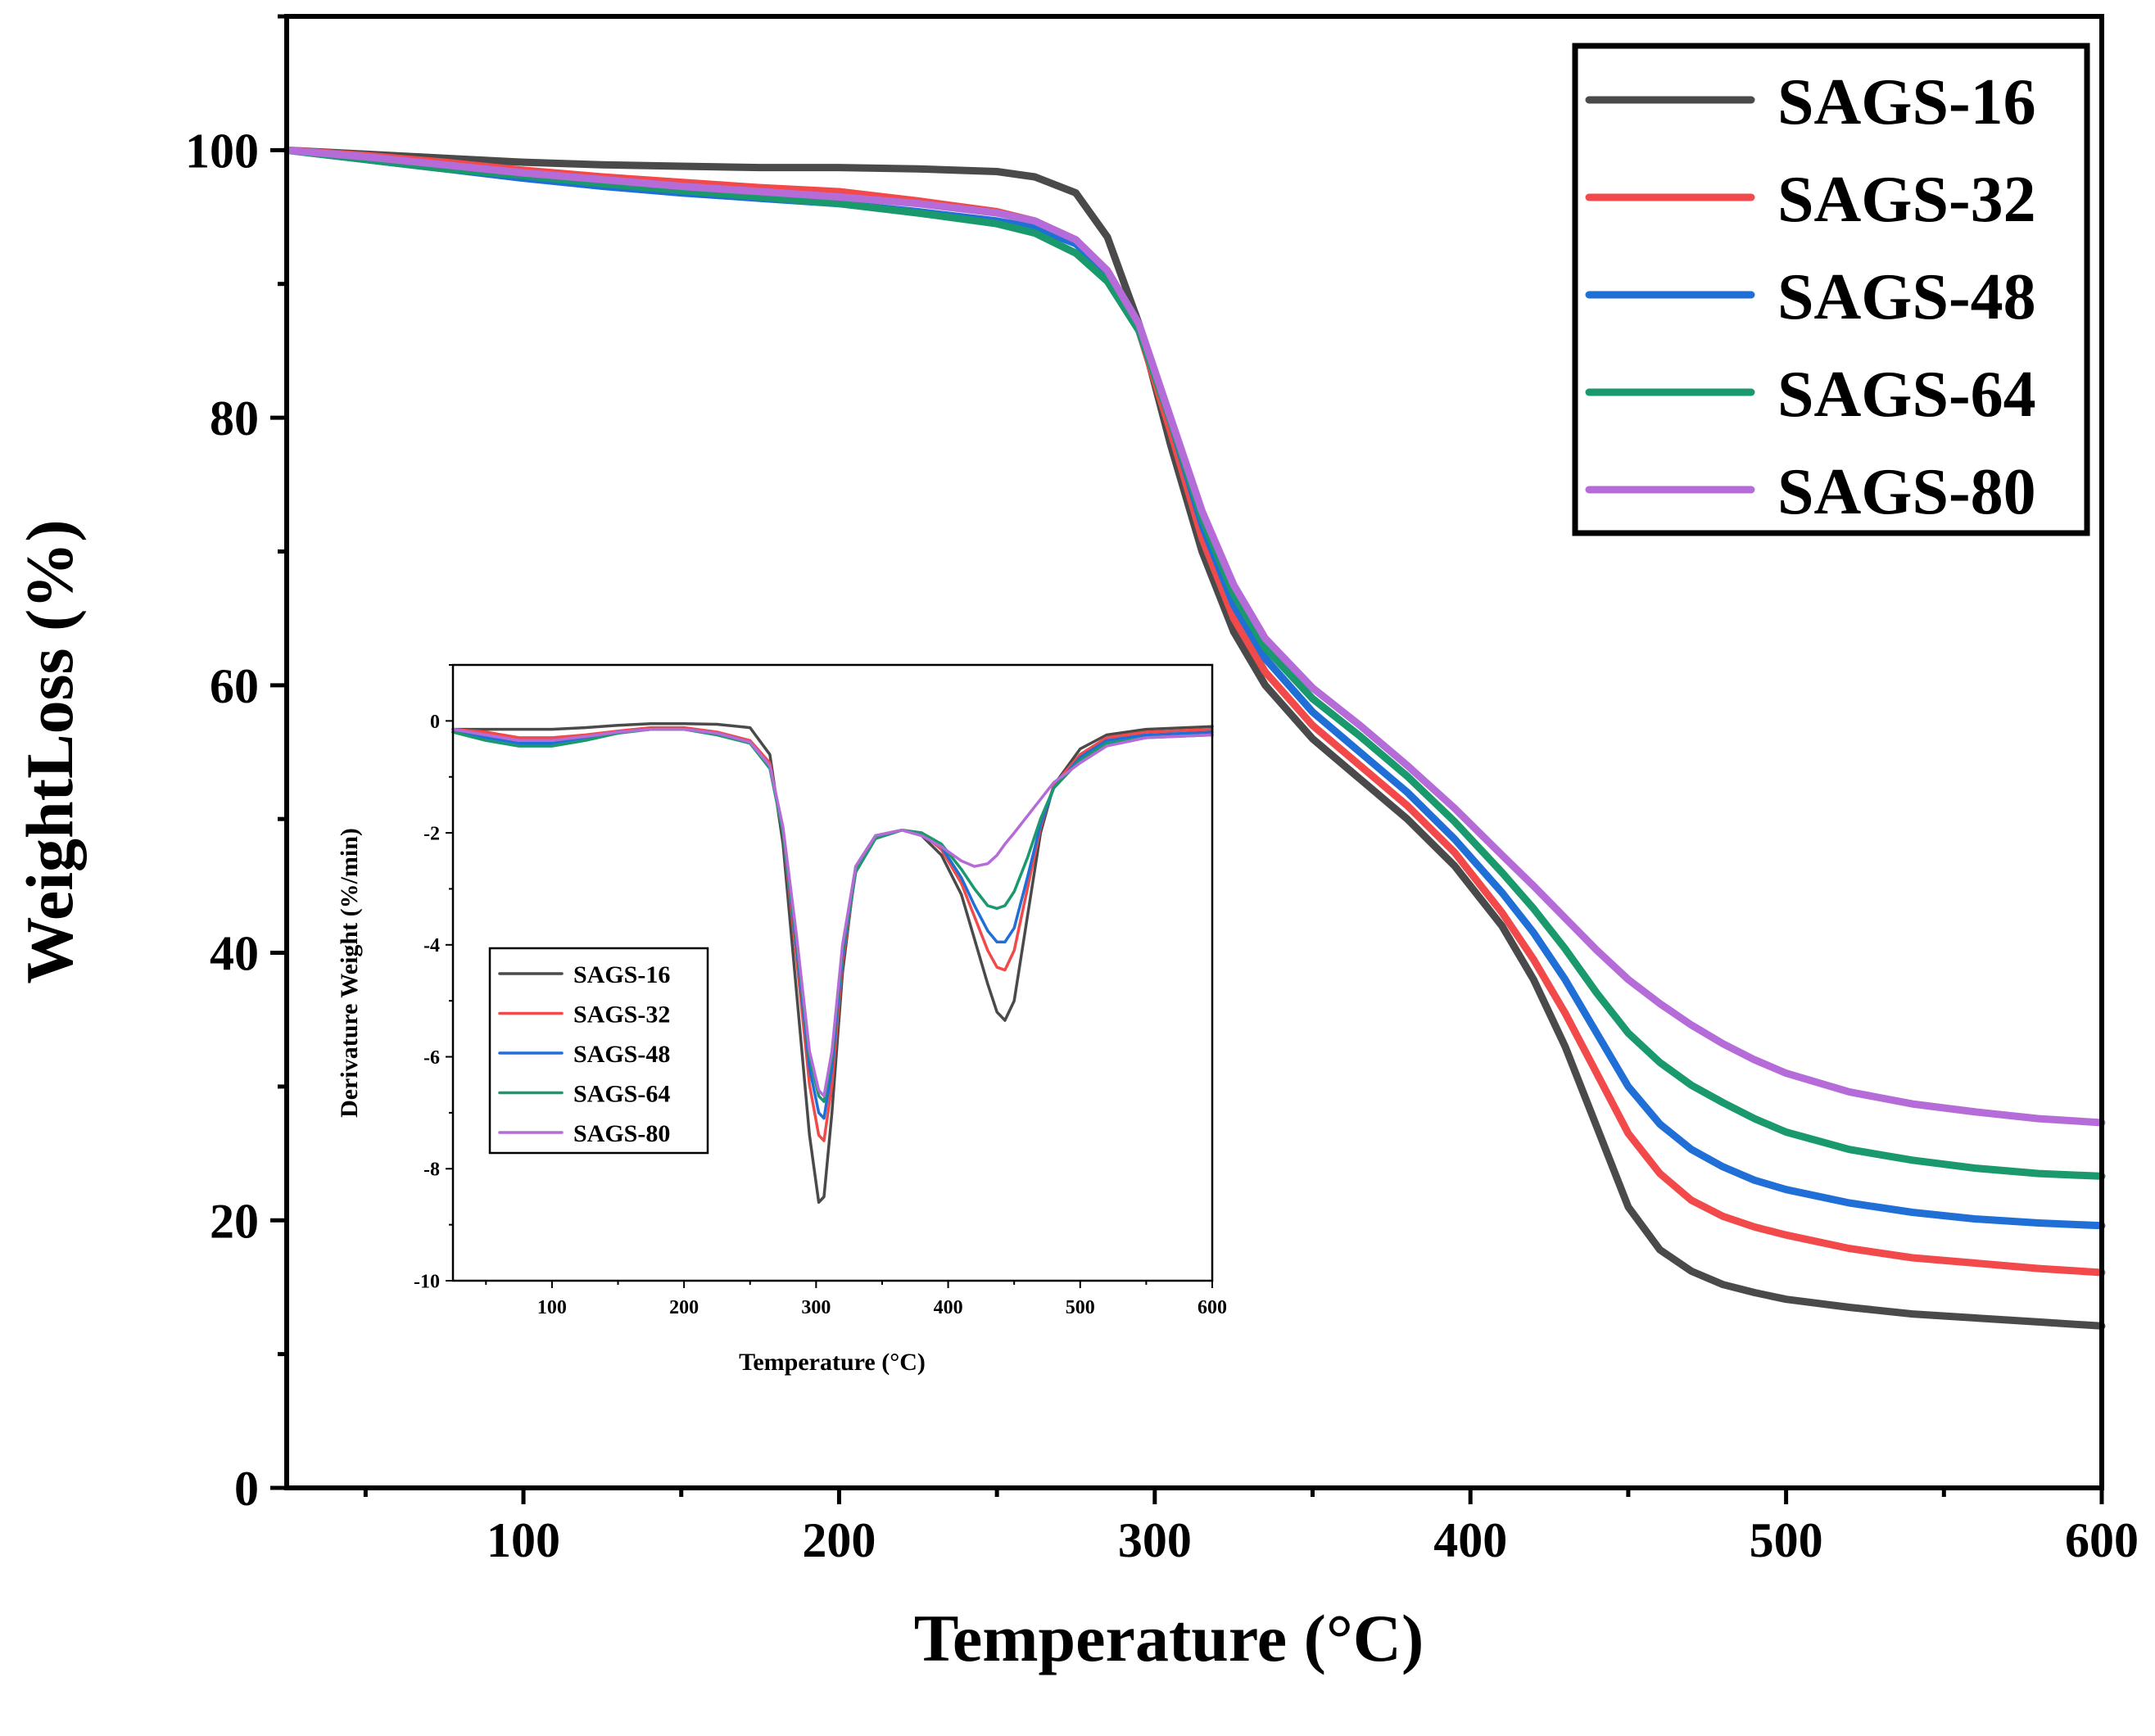  I want to click on inset-axis-ticks: 100 200 300 400 500 600 0 -2 -4 -6 -8 -10, so click(821, 991).